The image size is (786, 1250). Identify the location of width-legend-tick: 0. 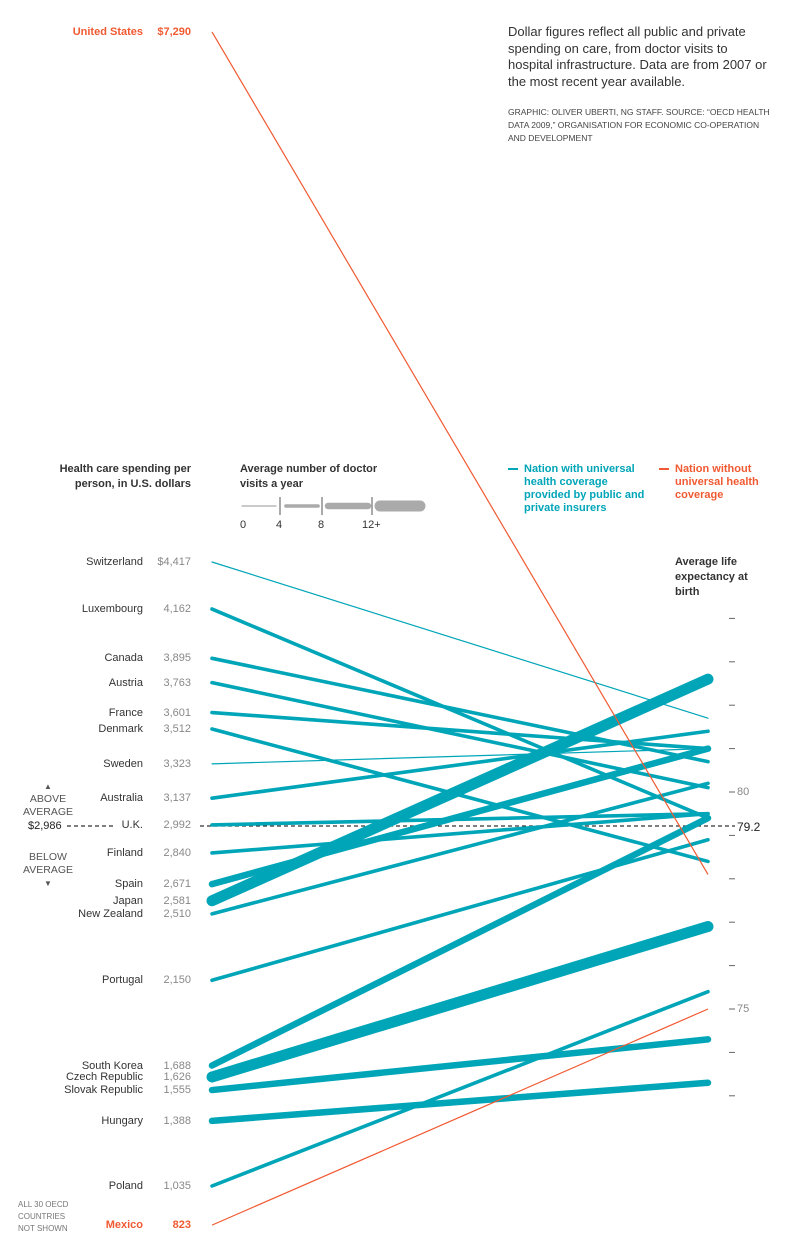
(243, 525).